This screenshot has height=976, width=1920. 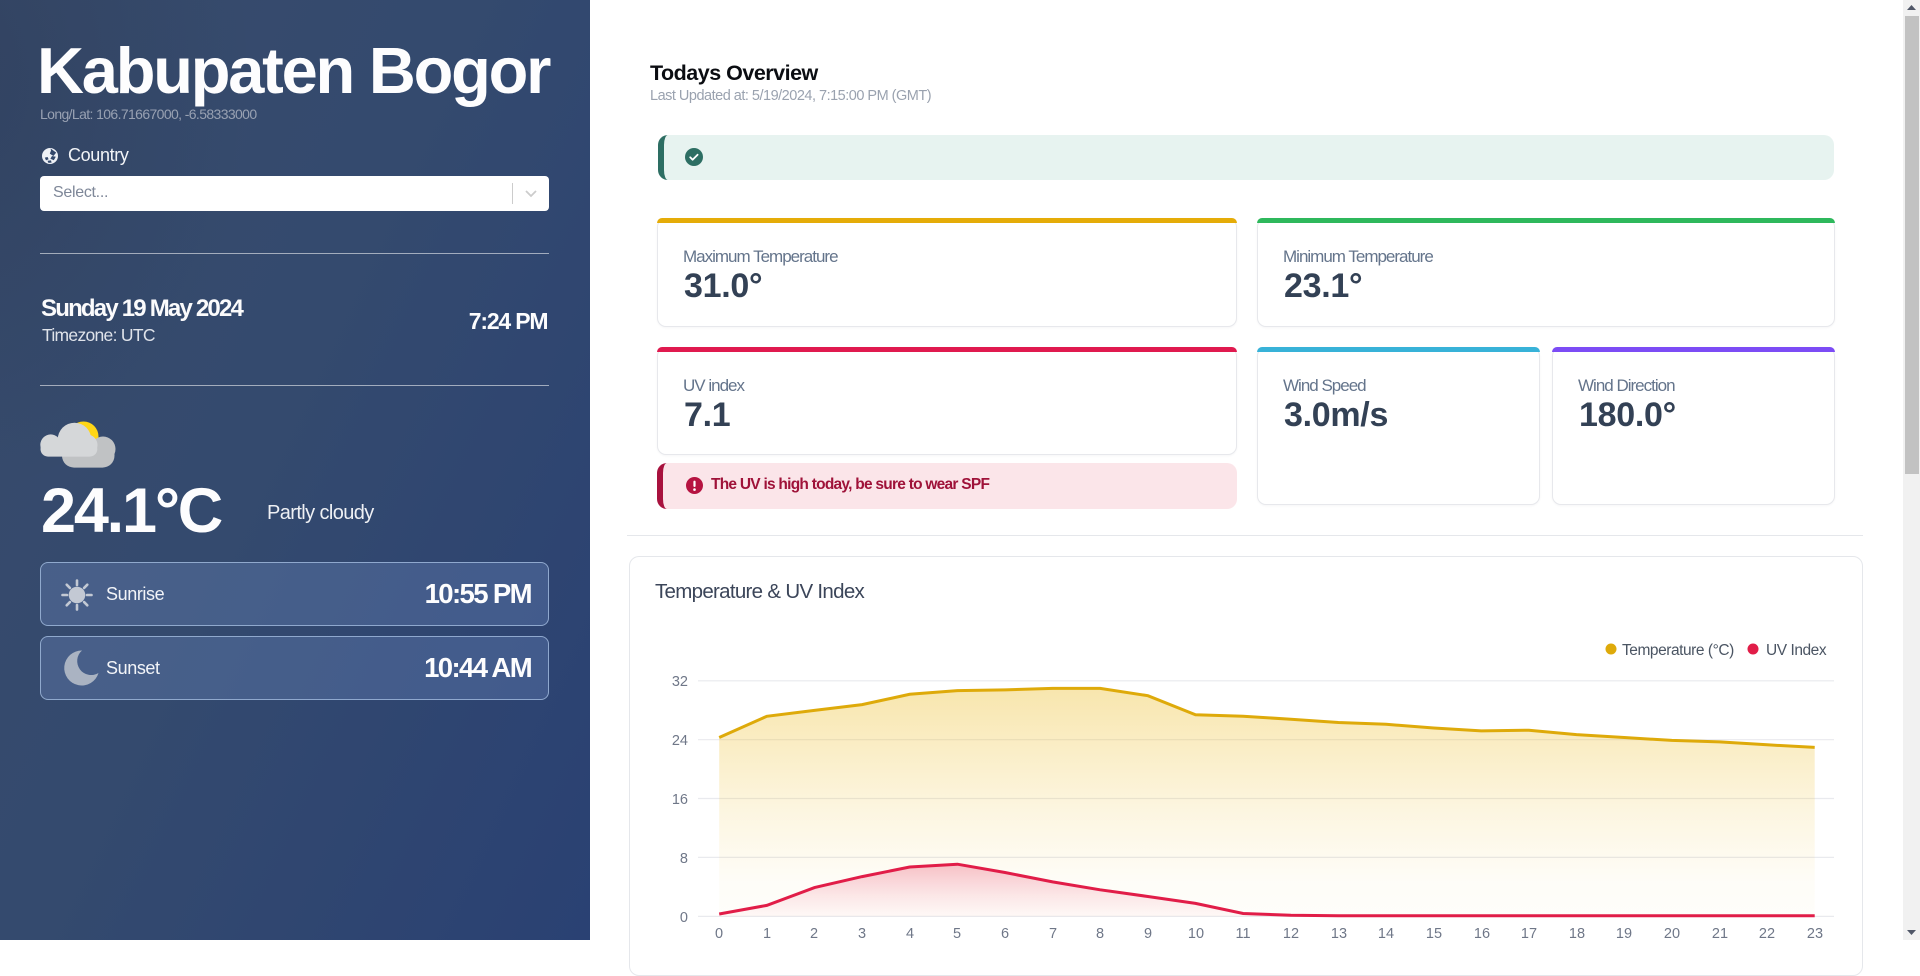 I want to click on svg-text: Temperature (°C), so click(x=1678, y=650).